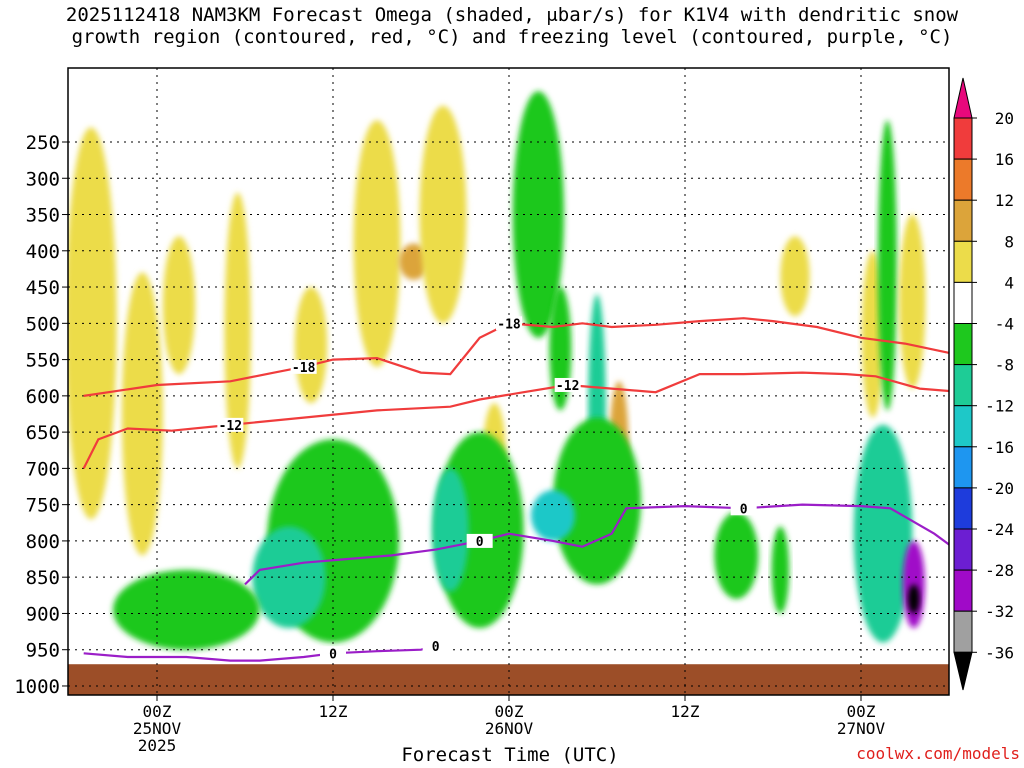 The image size is (1024, 768). Describe the element at coordinates (963, 671) in the screenshot. I see `colorbar-bottom-arrow` at that location.